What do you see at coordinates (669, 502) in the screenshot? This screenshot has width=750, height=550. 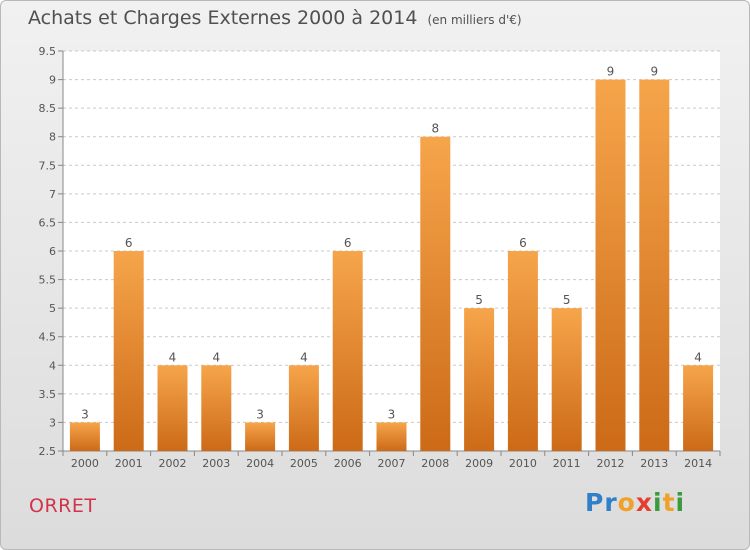 I see `logo-letter: t` at bounding box center [669, 502].